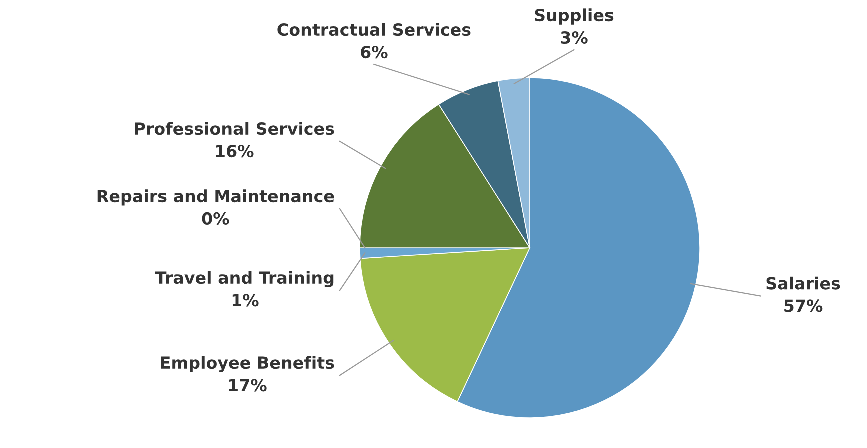  I want to click on data-label: 6%, so click(374, 52).